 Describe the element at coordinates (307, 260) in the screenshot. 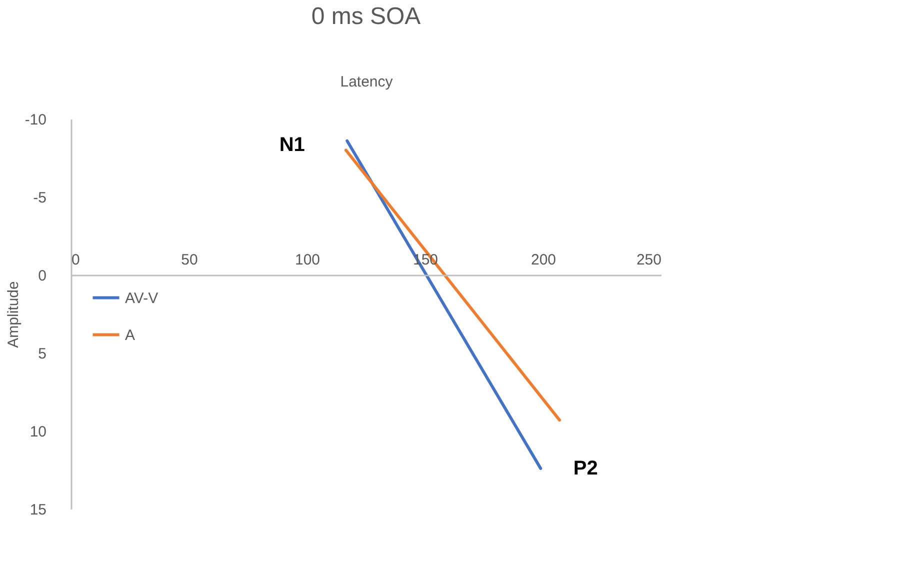

I see `x-tick-label: 100` at that location.